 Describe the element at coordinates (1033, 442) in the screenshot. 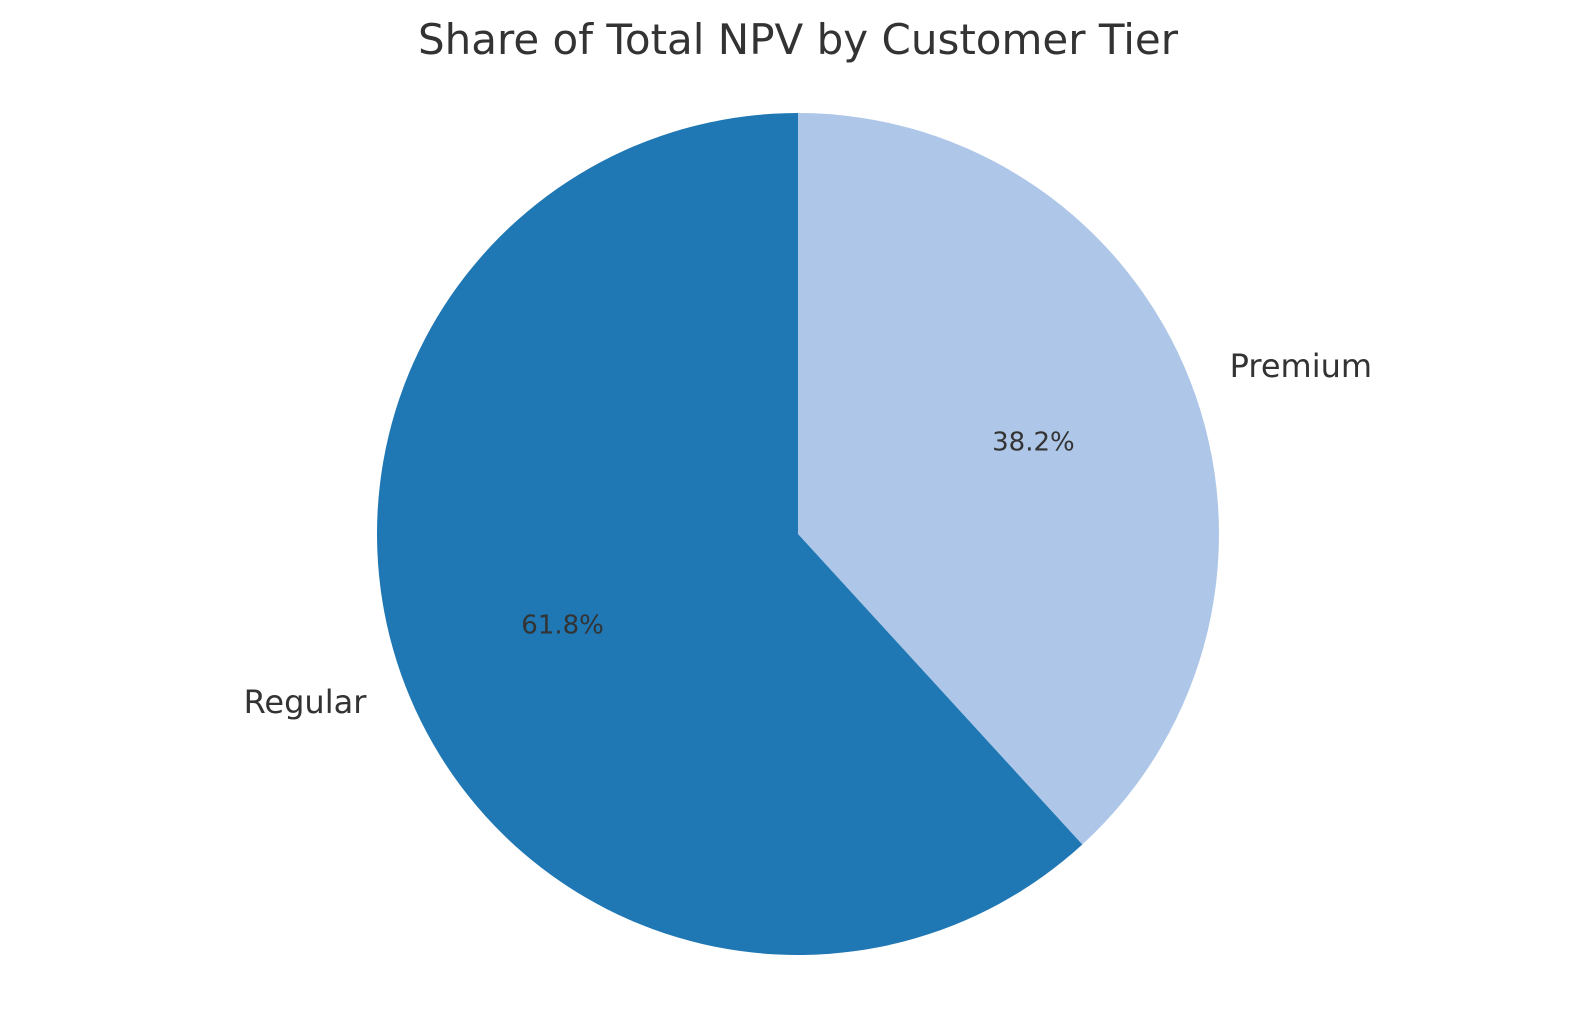

I see `pie-pct-label-premium: 38.2%` at that location.